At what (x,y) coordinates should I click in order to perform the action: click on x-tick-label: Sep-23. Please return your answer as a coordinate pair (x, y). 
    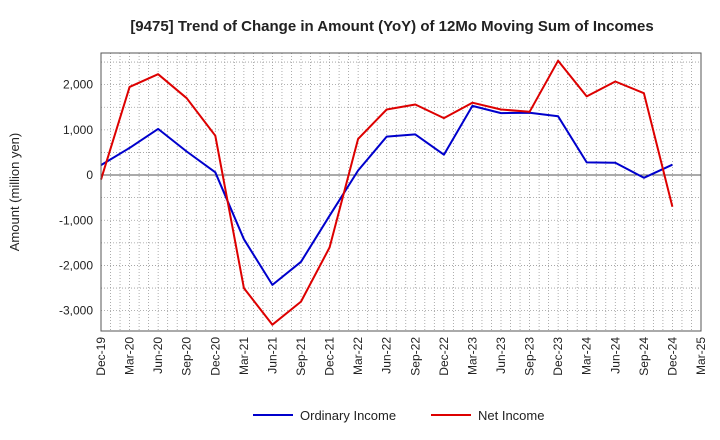
    Looking at the image, I should click on (530, 356).